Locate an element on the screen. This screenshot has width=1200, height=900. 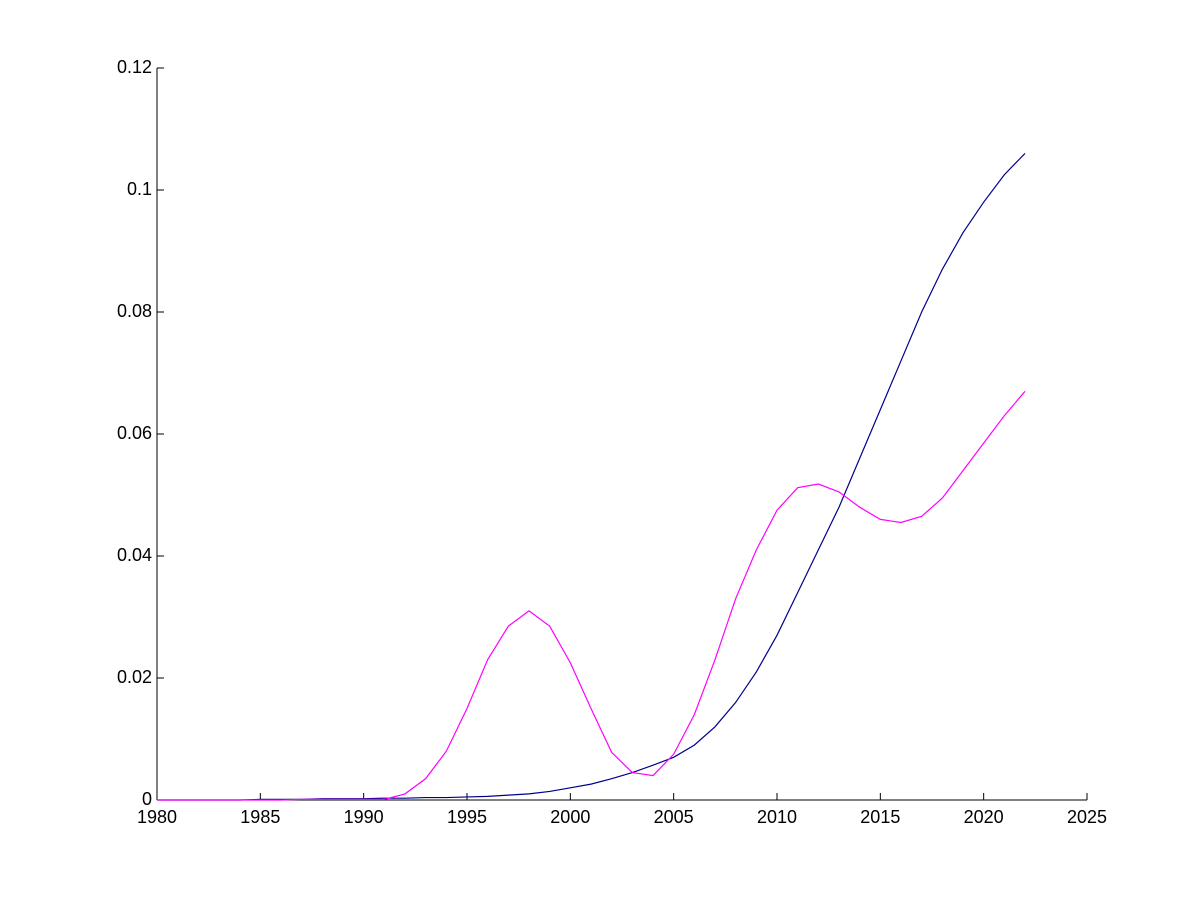
y-tick-label: 0.04 is located at coordinates (134, 555).